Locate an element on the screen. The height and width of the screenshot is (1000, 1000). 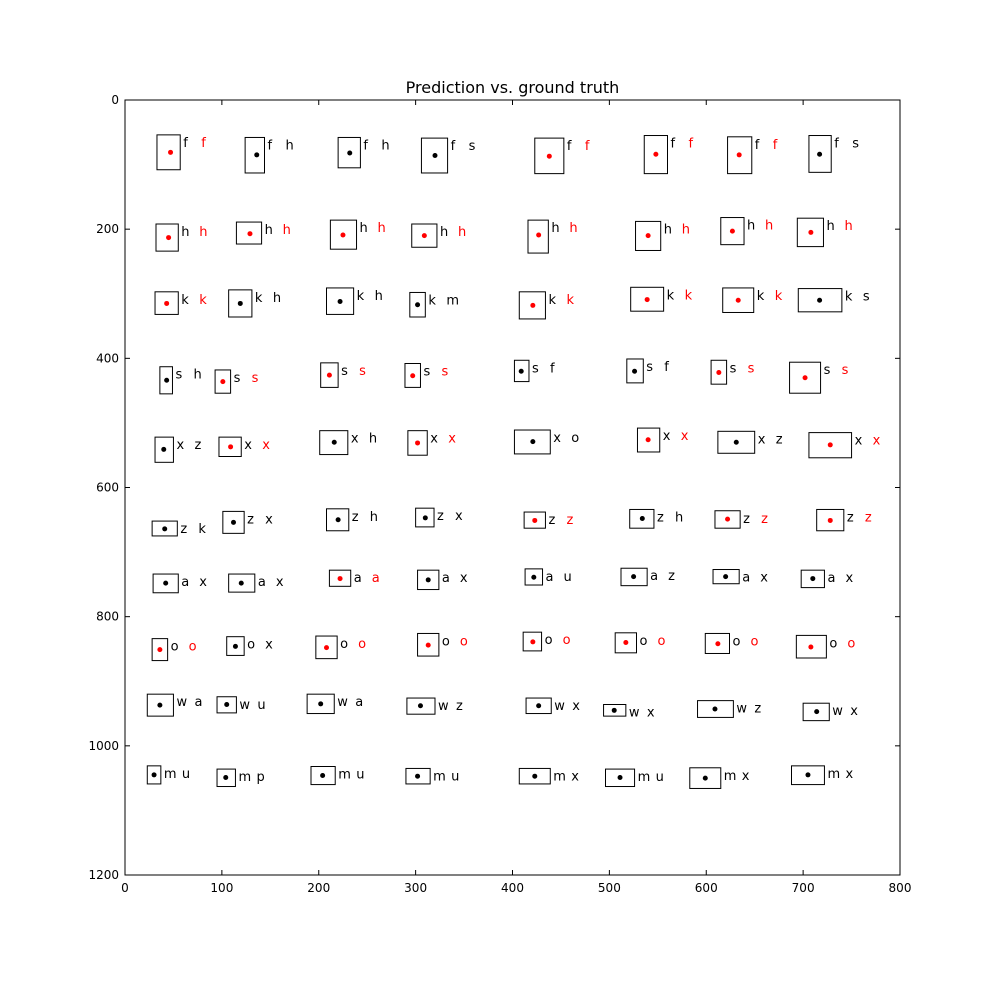
y-tick-label: 200 is located at coordinates (107, 229).